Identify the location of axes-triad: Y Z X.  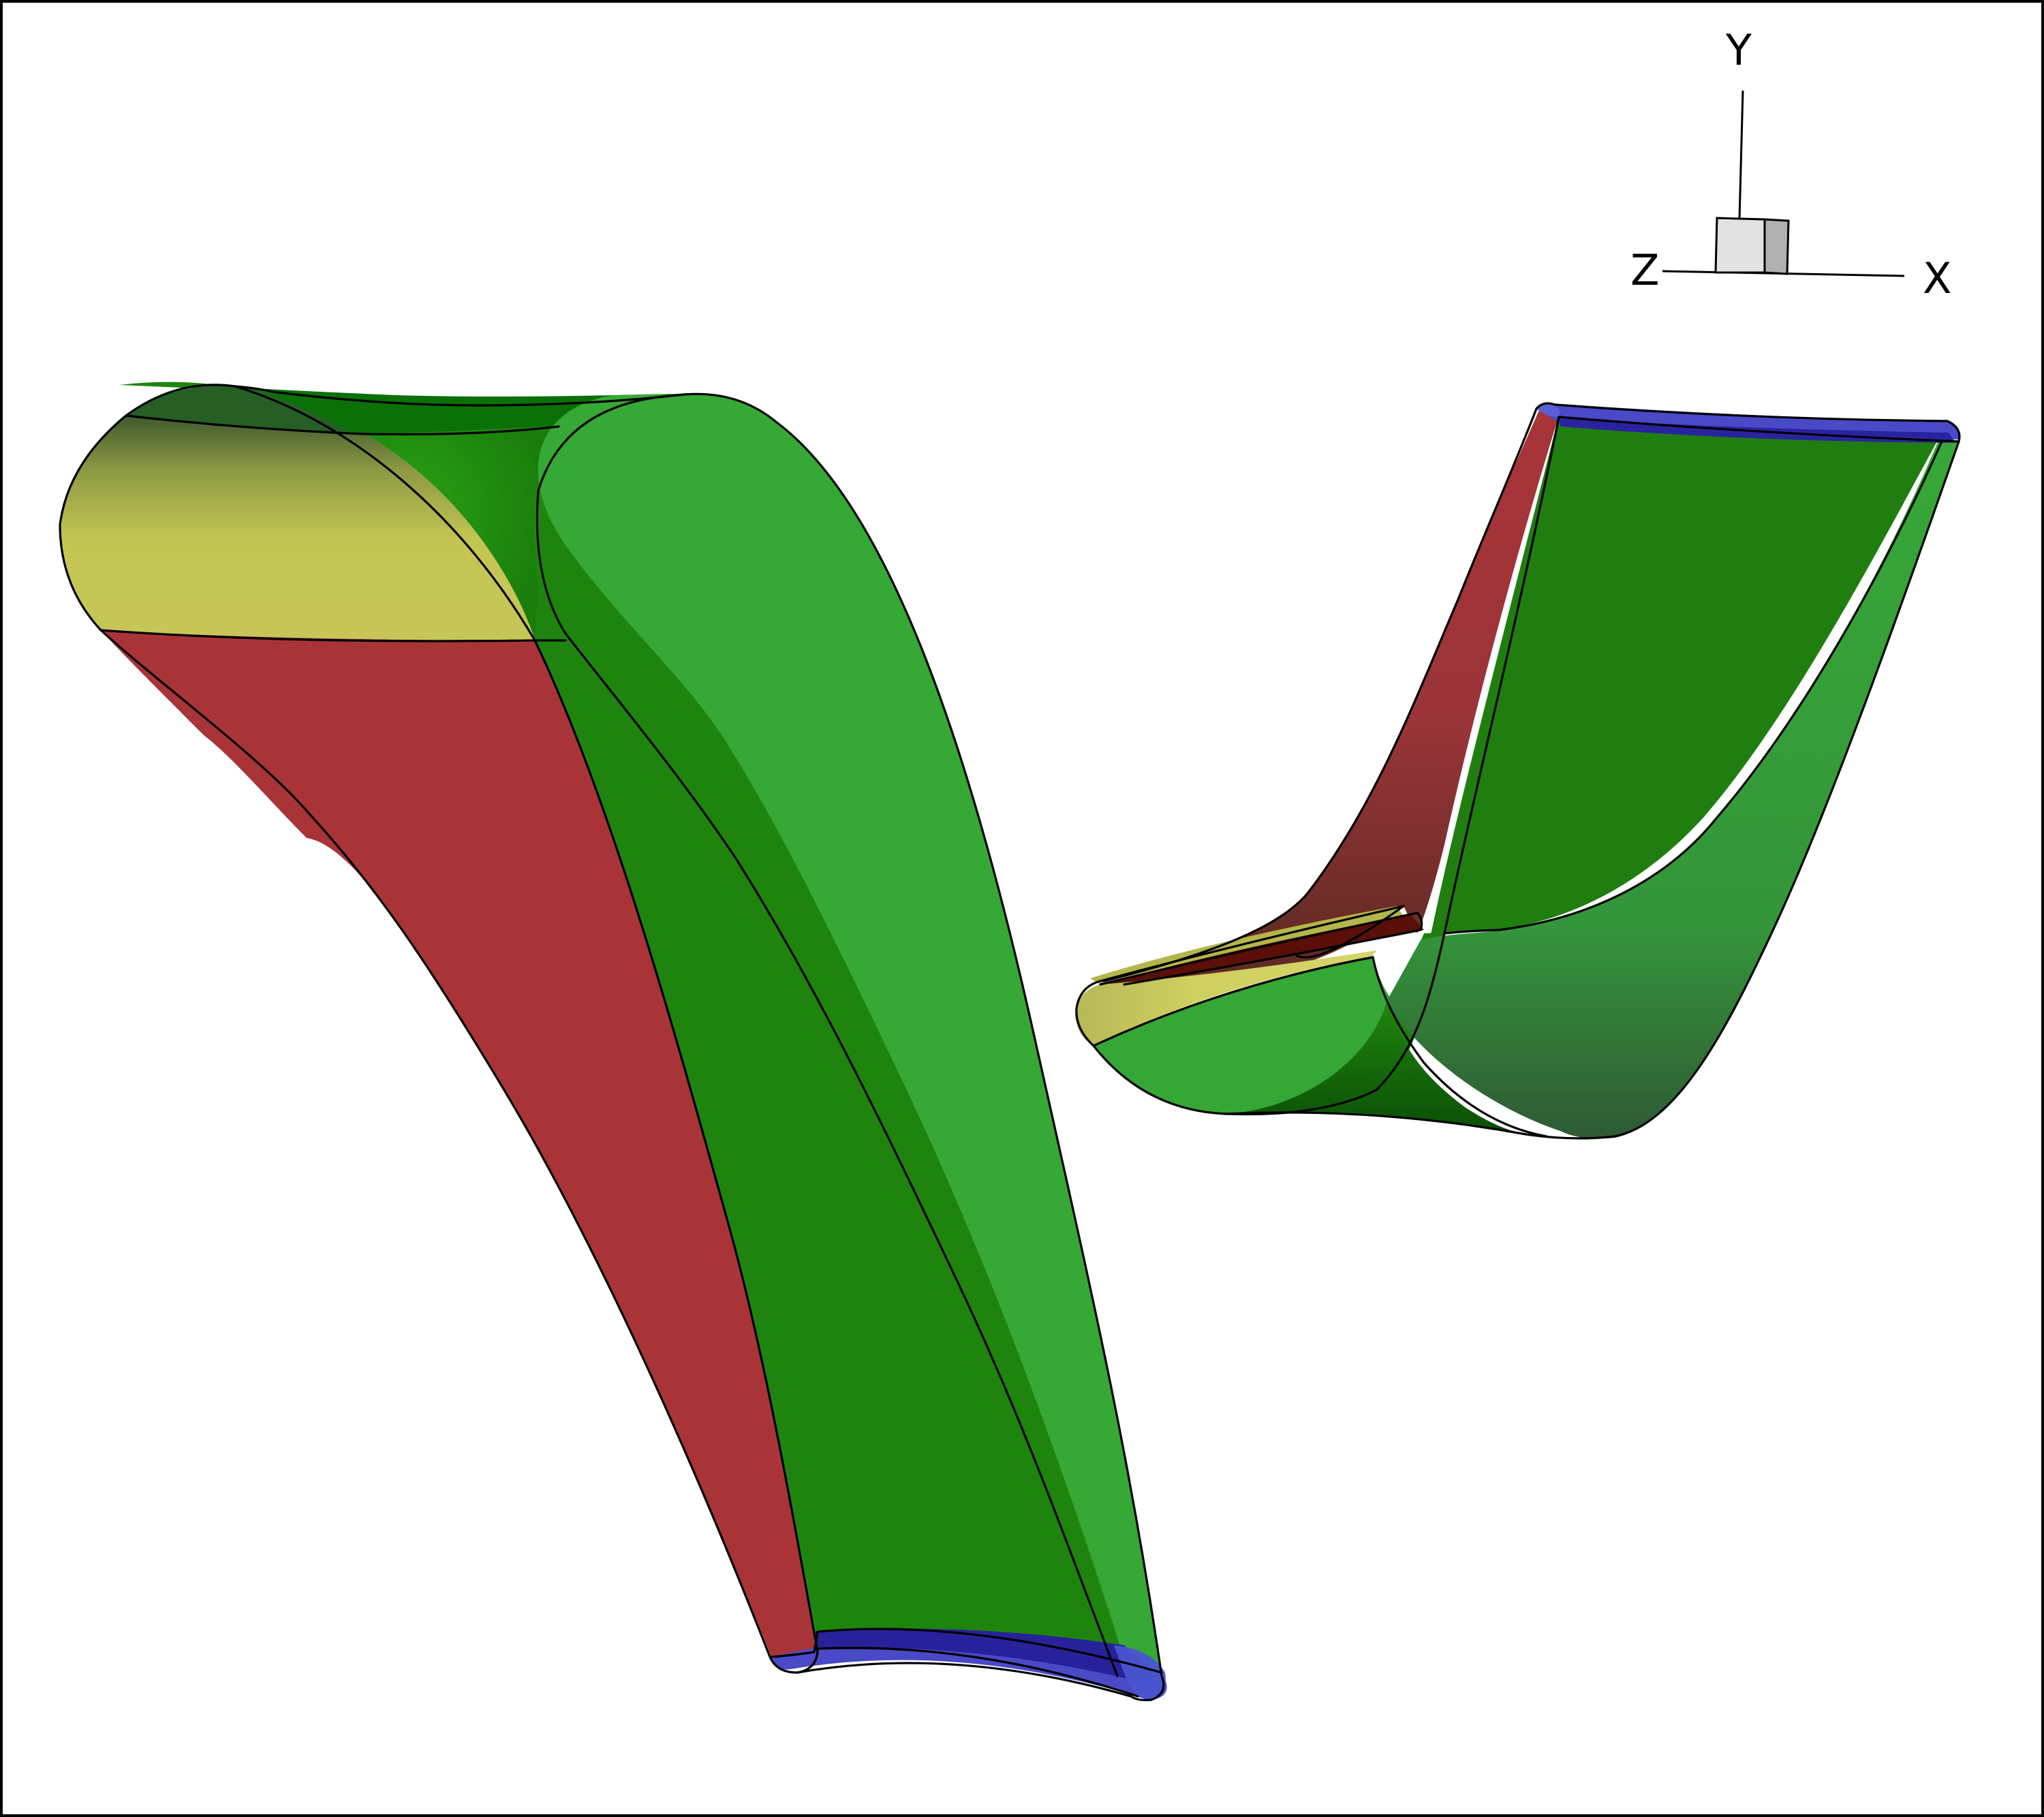
(1790, 164).